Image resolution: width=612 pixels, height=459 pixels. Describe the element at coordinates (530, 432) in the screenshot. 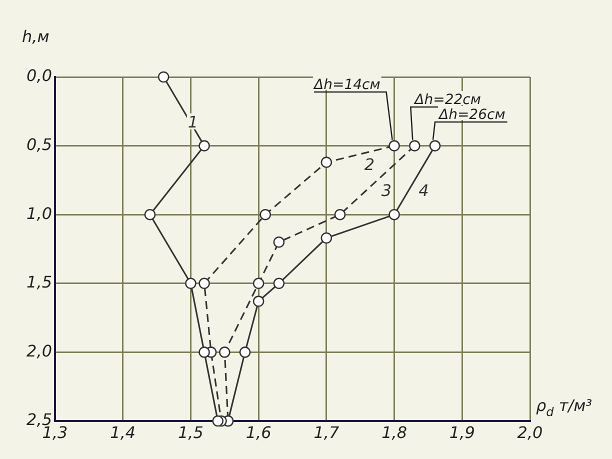

I see `x-tick-label: 2,0` at that location.